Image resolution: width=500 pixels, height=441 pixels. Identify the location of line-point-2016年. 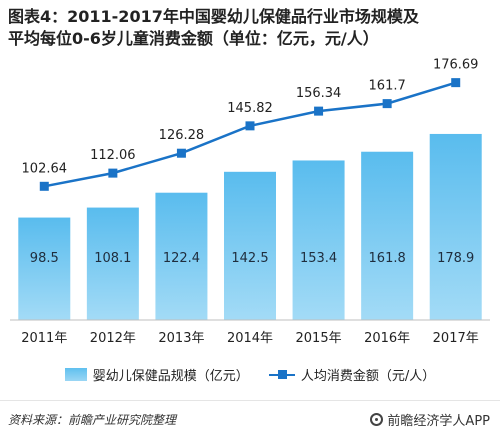
(387, 104).